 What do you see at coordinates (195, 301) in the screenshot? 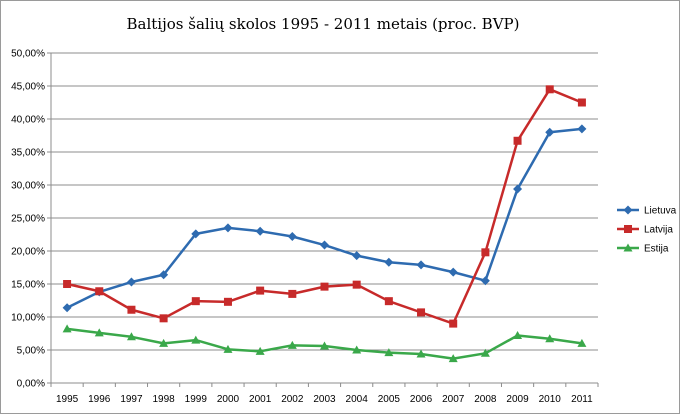
I see `point-latvija-1999` at bounding box center [195, 301].